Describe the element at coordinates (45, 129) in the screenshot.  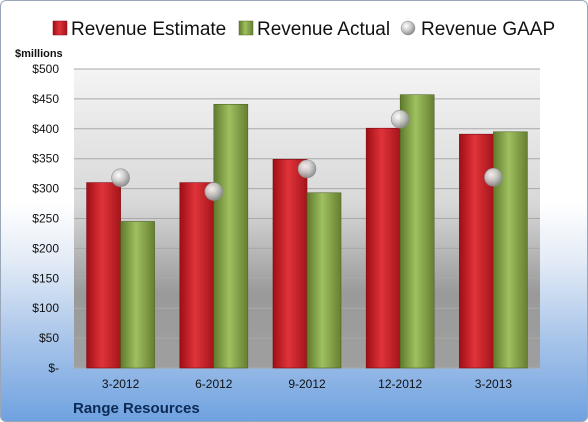
I see `y-tick-label: $400` at that location.